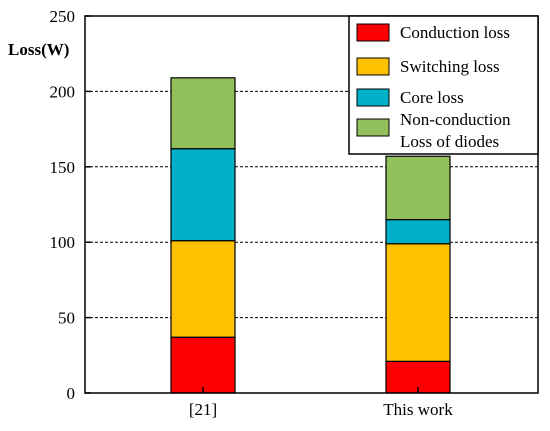  Describe the element at coordinates (455, 32) in the screenshot. I see `legend-label: Conduction loss` at that location.